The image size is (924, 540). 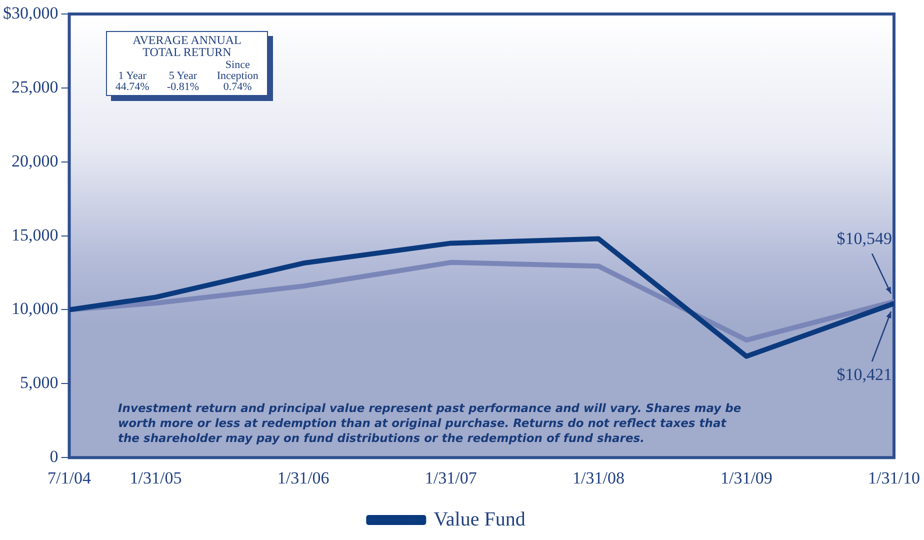 What do you see at coordinates (238, 70) in the screenshot?
I see `annotation: Since Inception` at bounding box center [238, 70].